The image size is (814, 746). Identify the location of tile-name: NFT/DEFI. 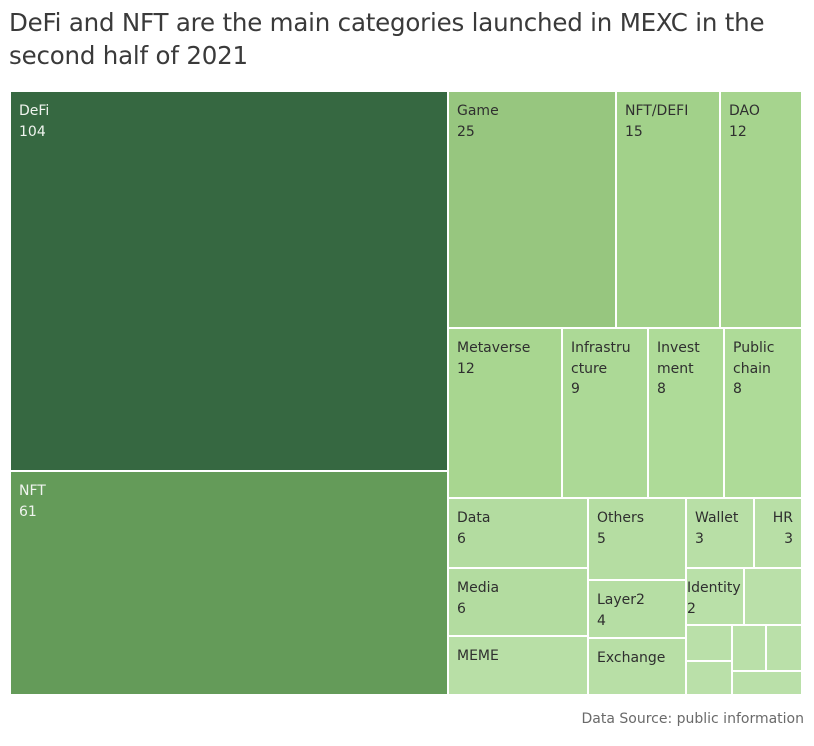
(657, 111).